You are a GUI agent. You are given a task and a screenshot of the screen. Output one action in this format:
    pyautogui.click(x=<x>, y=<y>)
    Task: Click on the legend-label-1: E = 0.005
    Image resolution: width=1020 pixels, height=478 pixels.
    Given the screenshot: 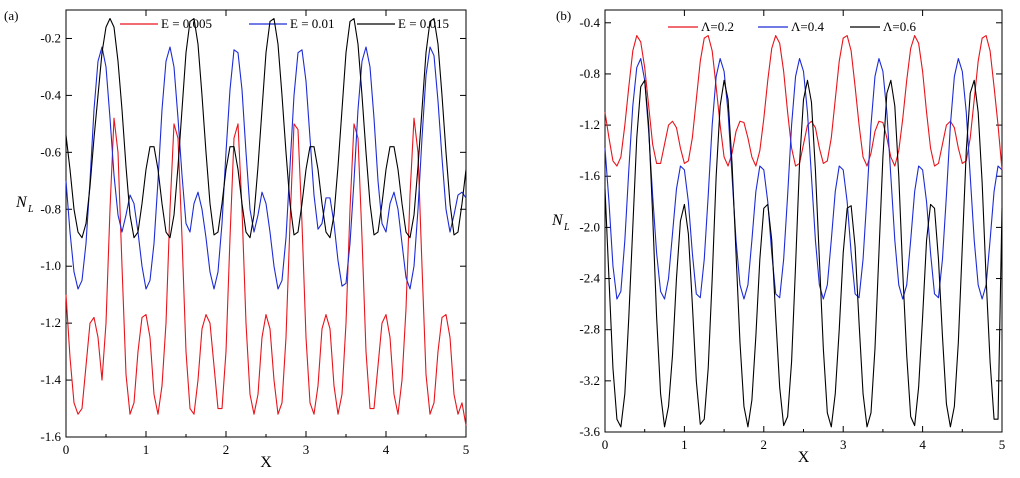 What is the action you would take?
    pyautogui.click(x=186, y=23)
    